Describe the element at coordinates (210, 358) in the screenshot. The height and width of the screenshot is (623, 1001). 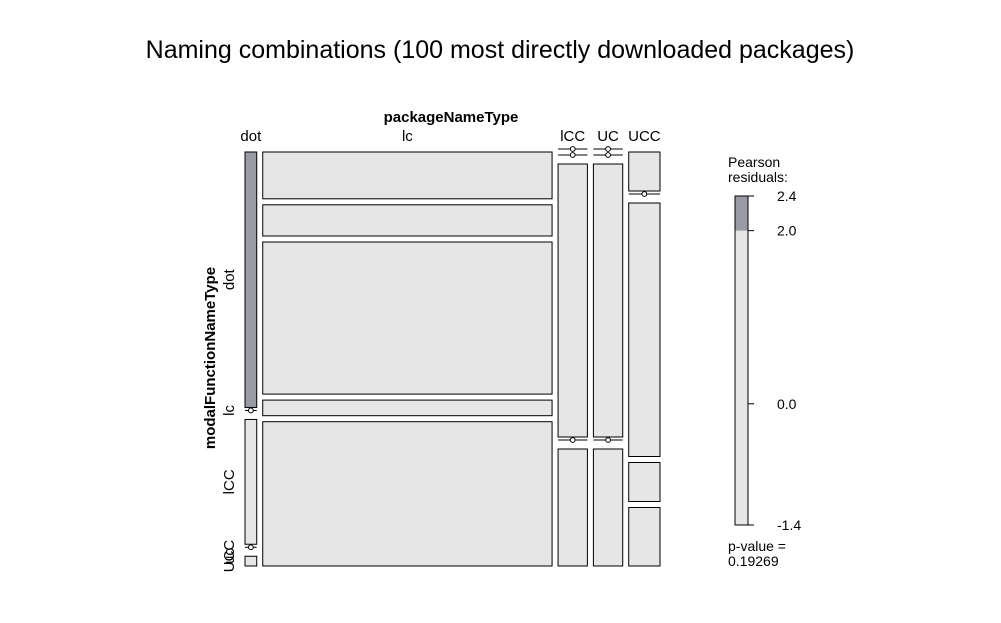
I see `row-variable-label: modalFunctionNameType` at that location.